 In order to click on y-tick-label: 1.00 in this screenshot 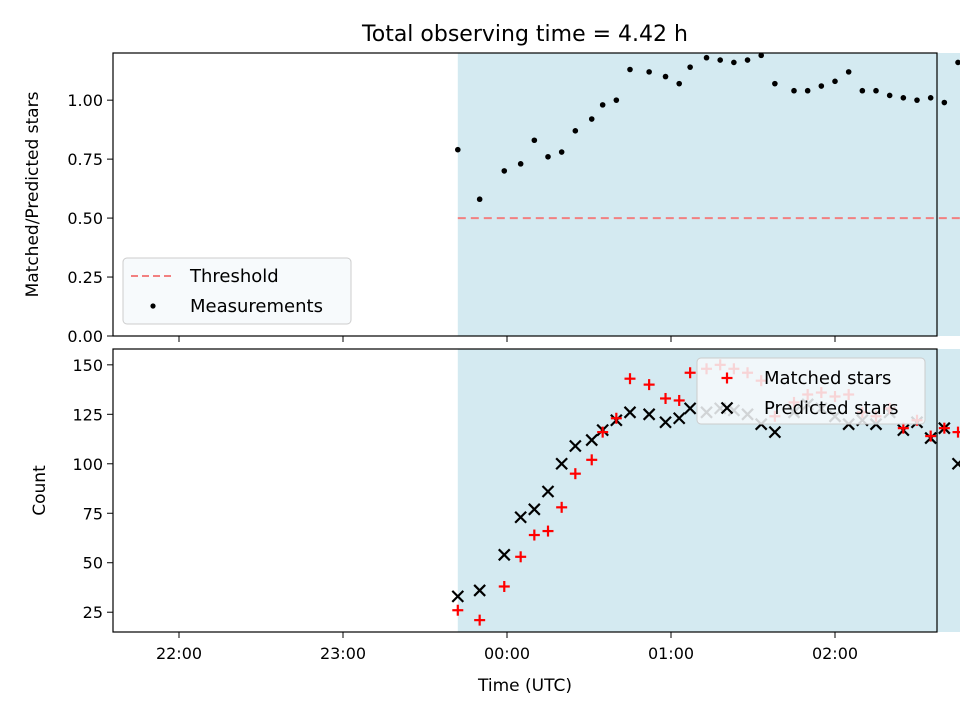, I will do `click(85, 100)`.